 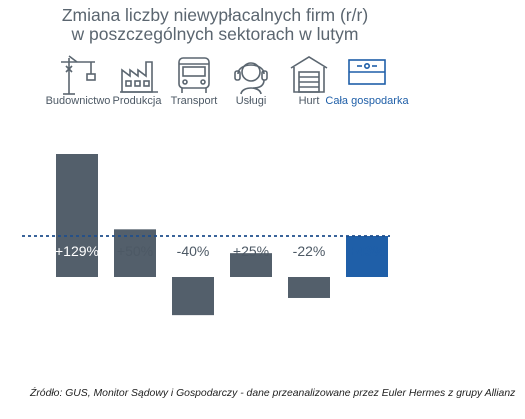 I want to click on sector-label-transport: Transport, so click(x=194, y=101).